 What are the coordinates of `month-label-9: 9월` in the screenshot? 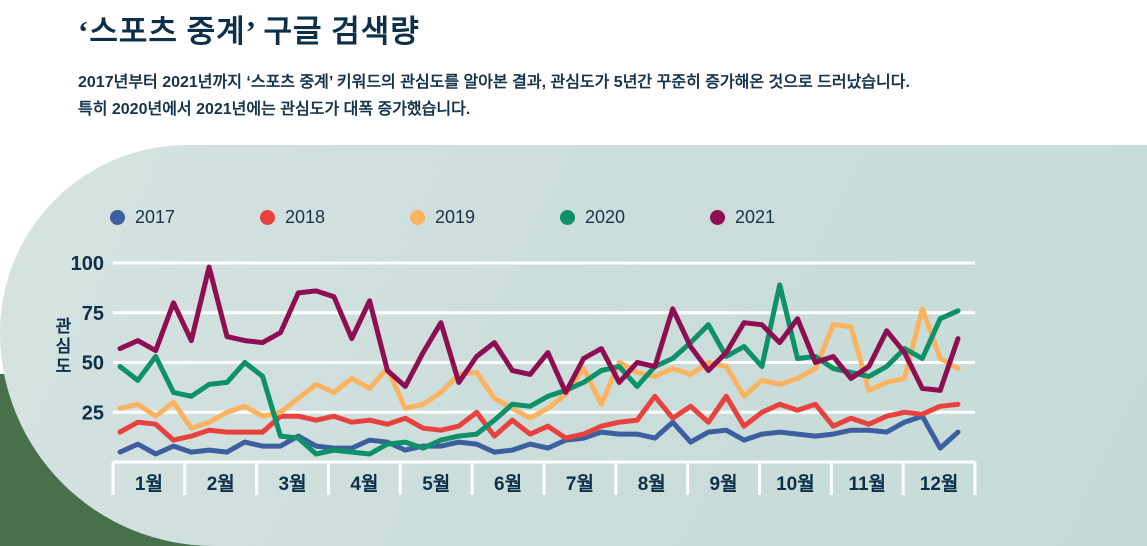 It's located at (724, 484).